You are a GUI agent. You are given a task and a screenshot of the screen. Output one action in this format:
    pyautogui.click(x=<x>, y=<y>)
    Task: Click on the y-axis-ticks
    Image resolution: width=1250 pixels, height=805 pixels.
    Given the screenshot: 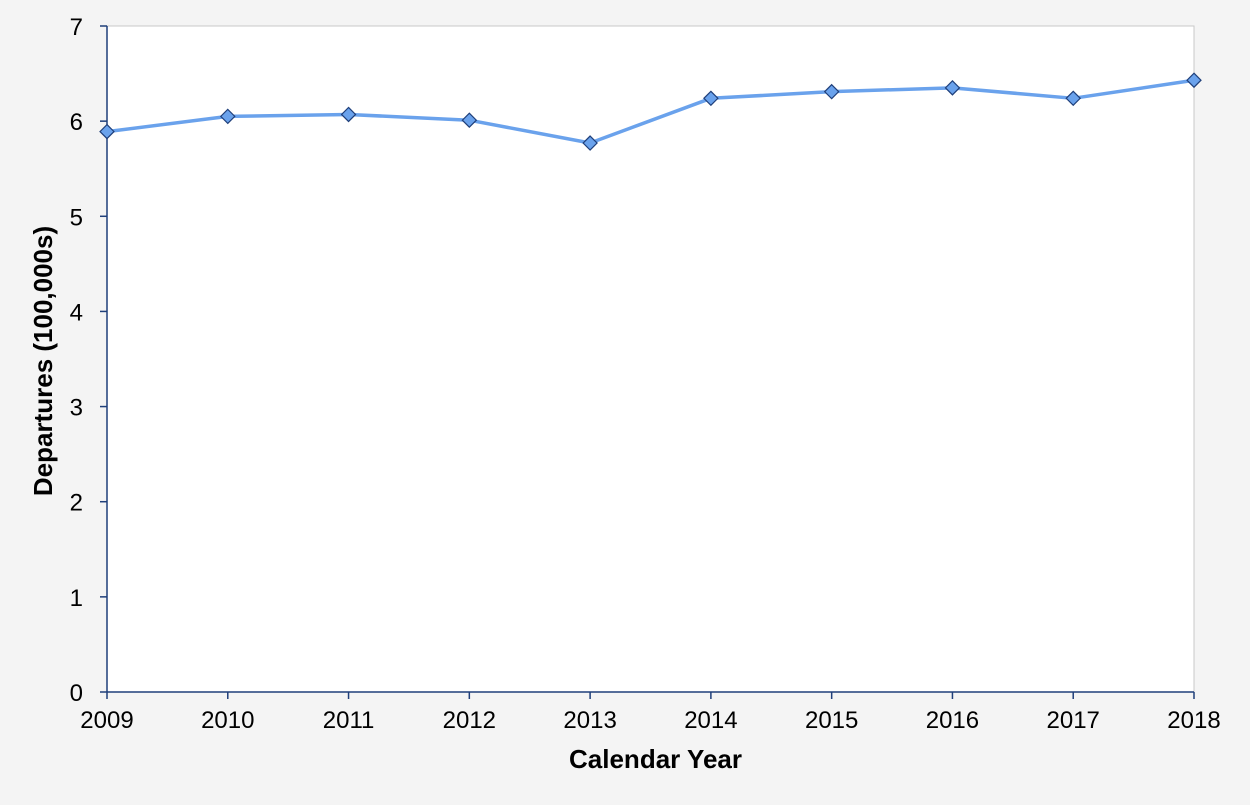 What is the action you would take?
    pyautogui.click(x=103, y=359)
    